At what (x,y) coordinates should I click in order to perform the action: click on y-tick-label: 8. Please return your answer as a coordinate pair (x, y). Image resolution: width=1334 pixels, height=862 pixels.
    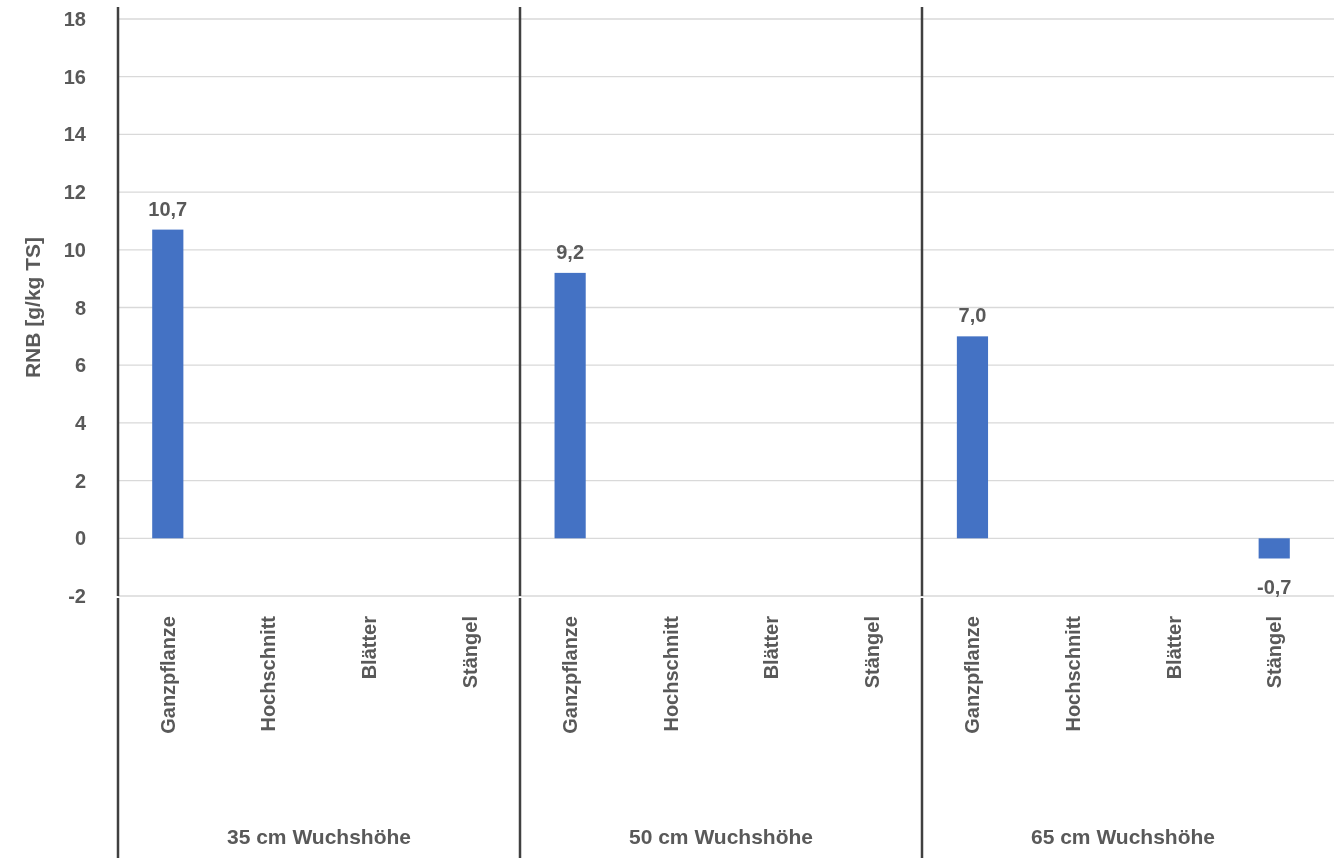
    Looking at the image, I should click on (80, 307).